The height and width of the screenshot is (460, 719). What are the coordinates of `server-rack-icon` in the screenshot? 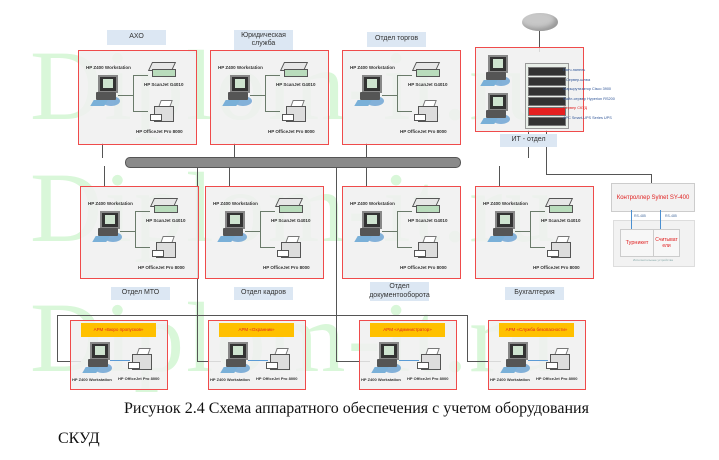 It's located at (547, 96).